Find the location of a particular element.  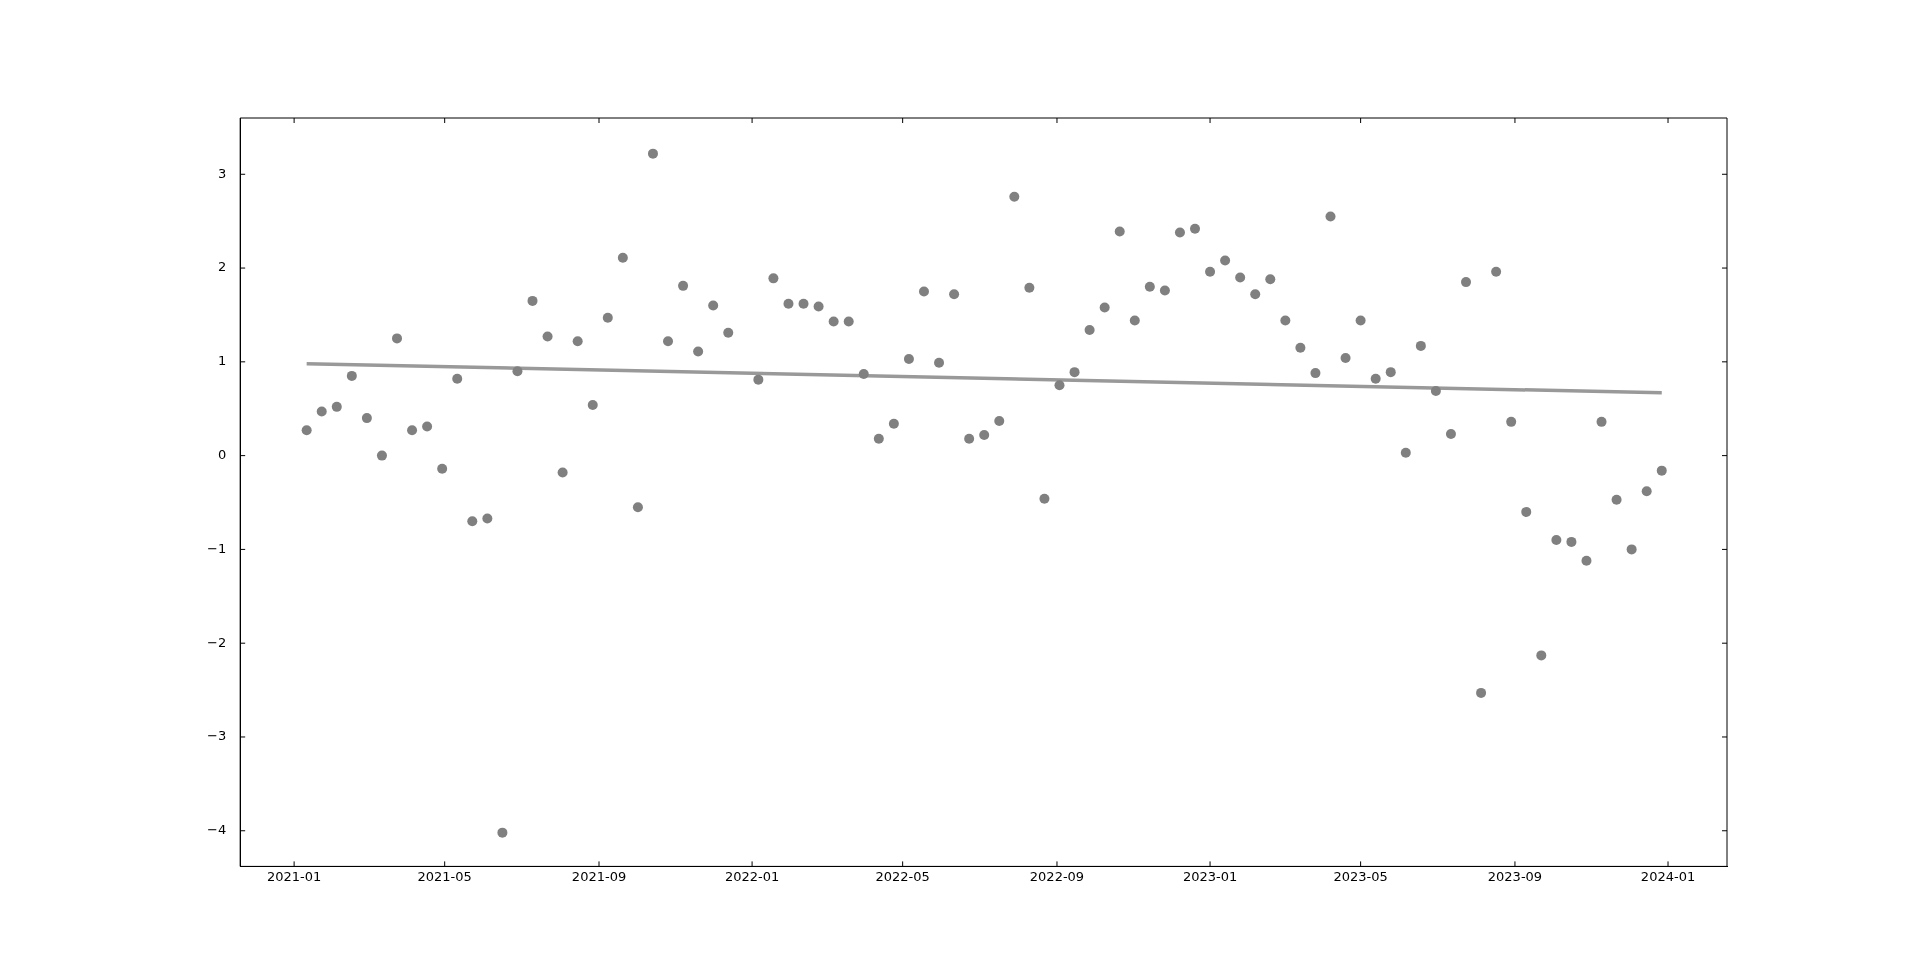

y-tick-label: −1 is located at coordinates (216, 548).